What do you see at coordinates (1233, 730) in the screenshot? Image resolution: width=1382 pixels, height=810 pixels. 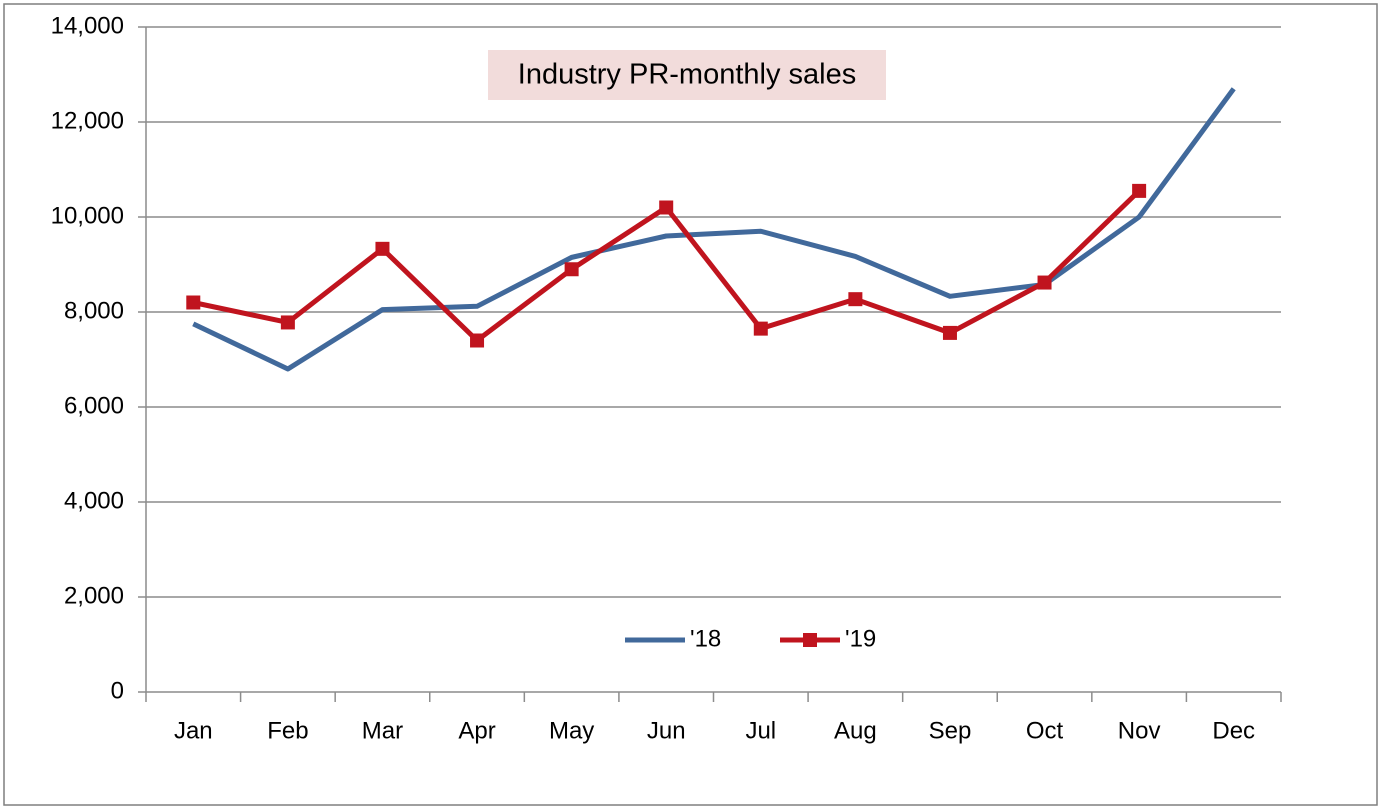 I see `x-tick-label: Dec` at bounding box center [1233, 730].